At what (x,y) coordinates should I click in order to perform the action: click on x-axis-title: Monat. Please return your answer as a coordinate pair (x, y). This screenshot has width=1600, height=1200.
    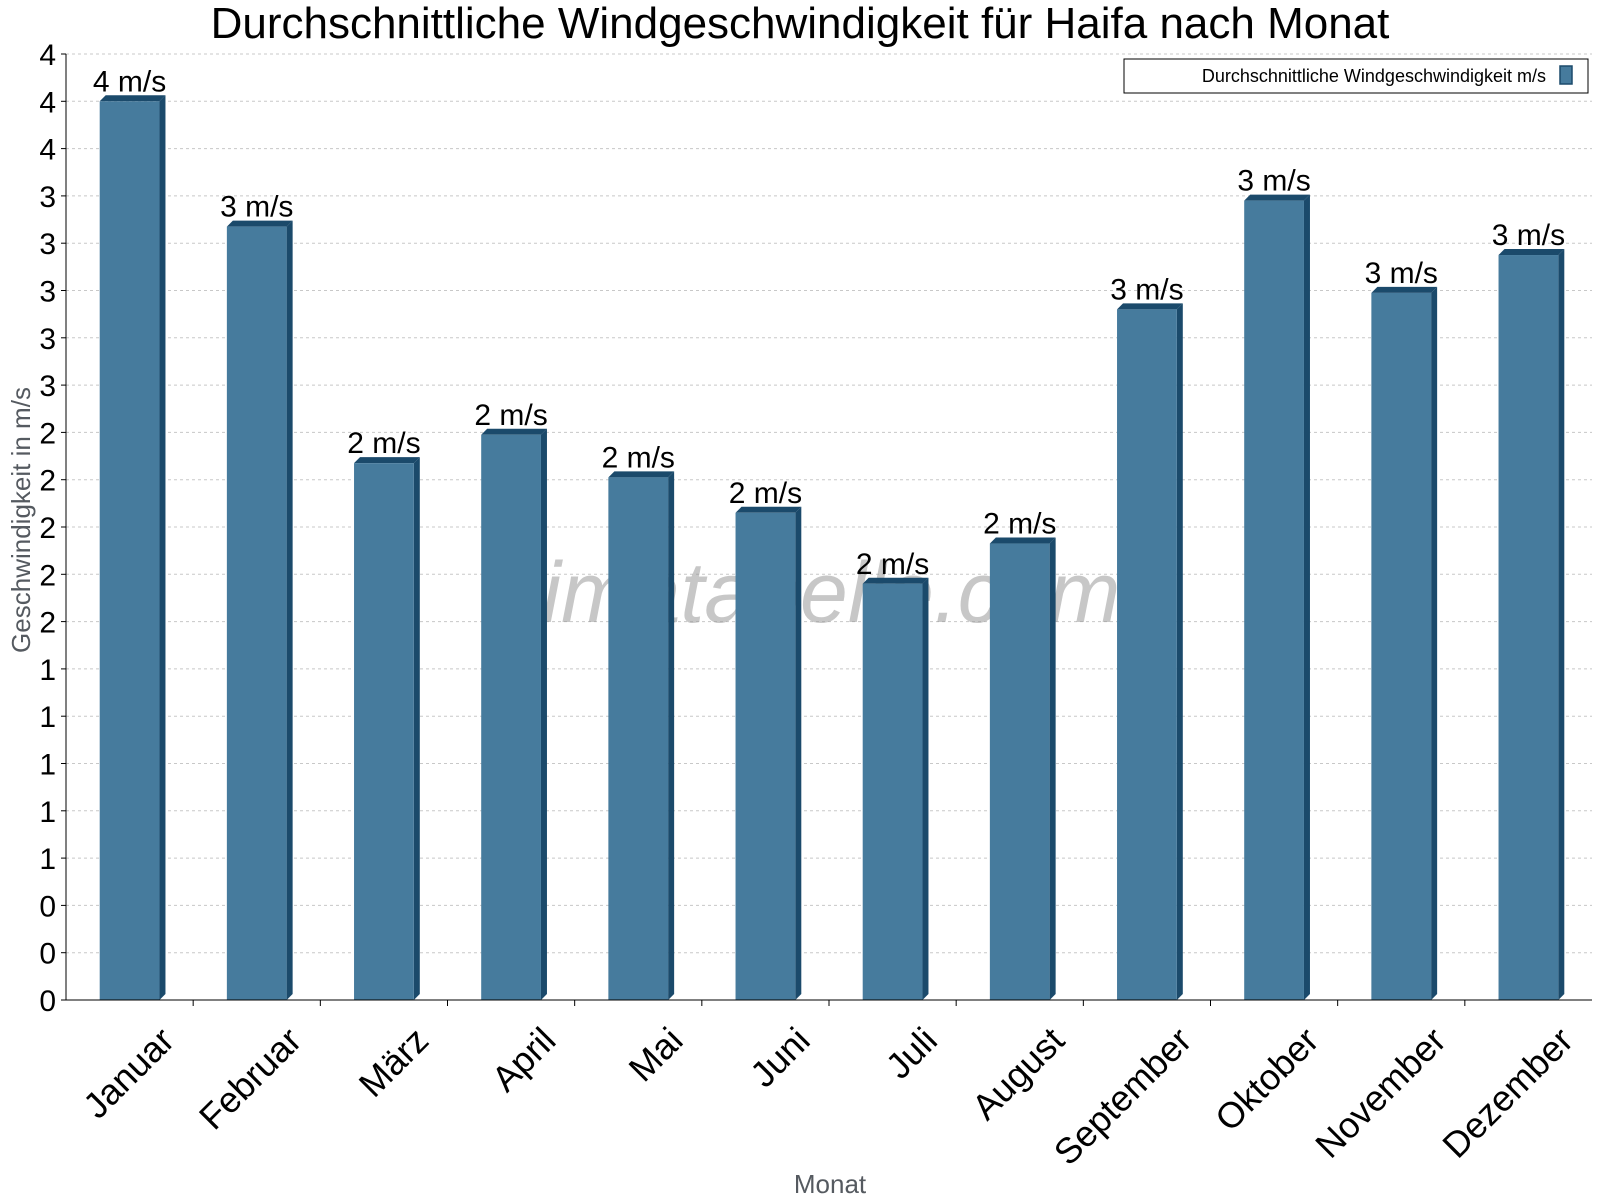
    Looking at the image, I should click on (830, 1184).